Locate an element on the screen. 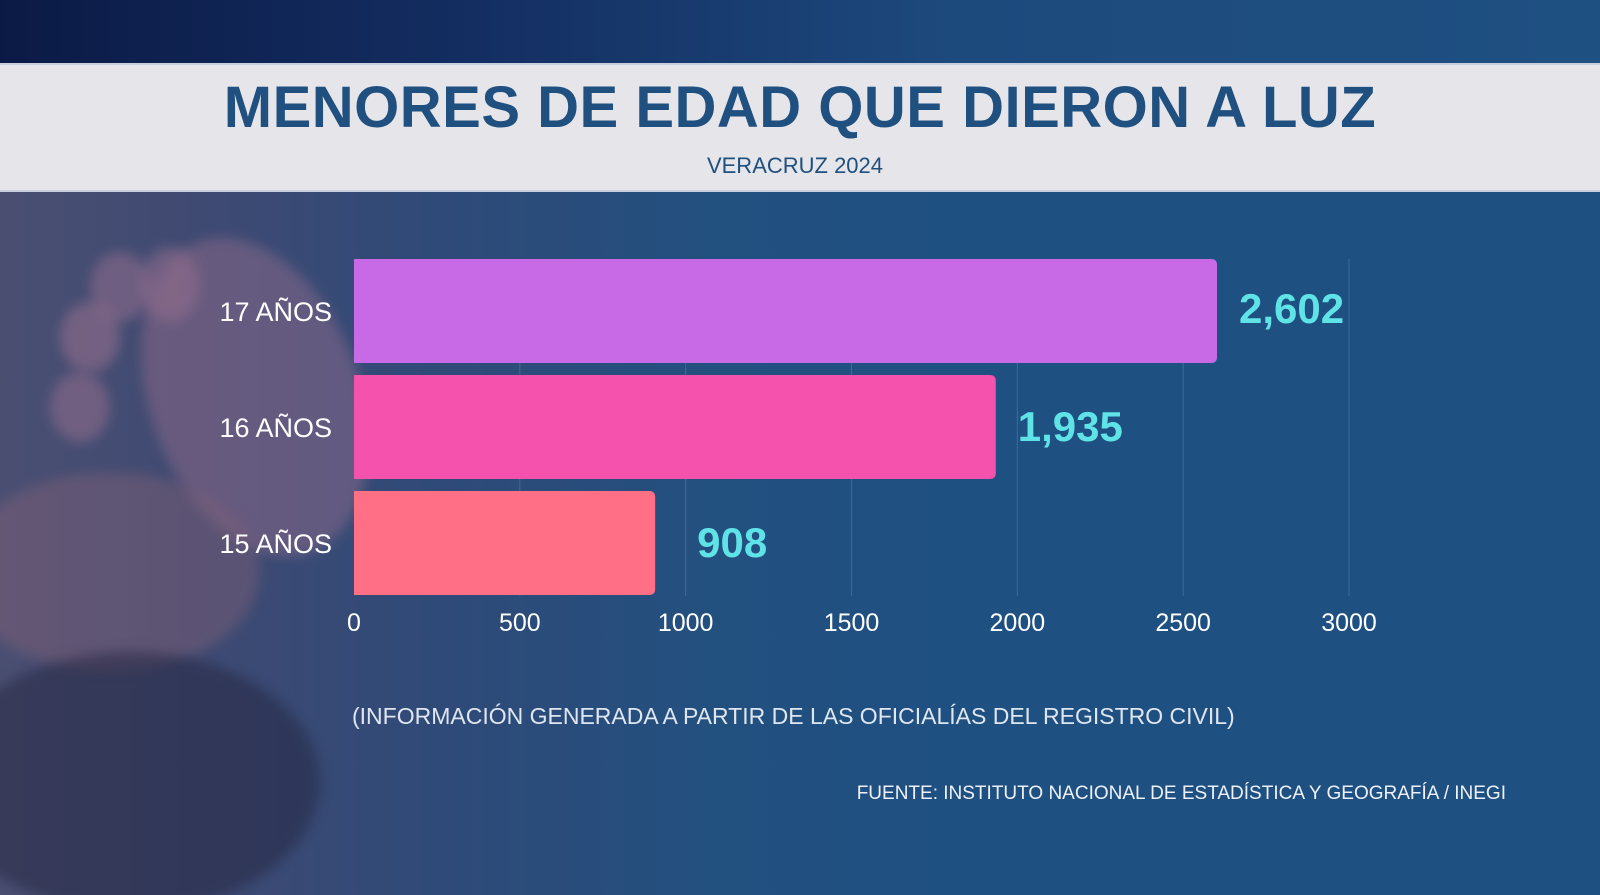  category-label: 15 AÑOS is located at coordinates (275, 543).